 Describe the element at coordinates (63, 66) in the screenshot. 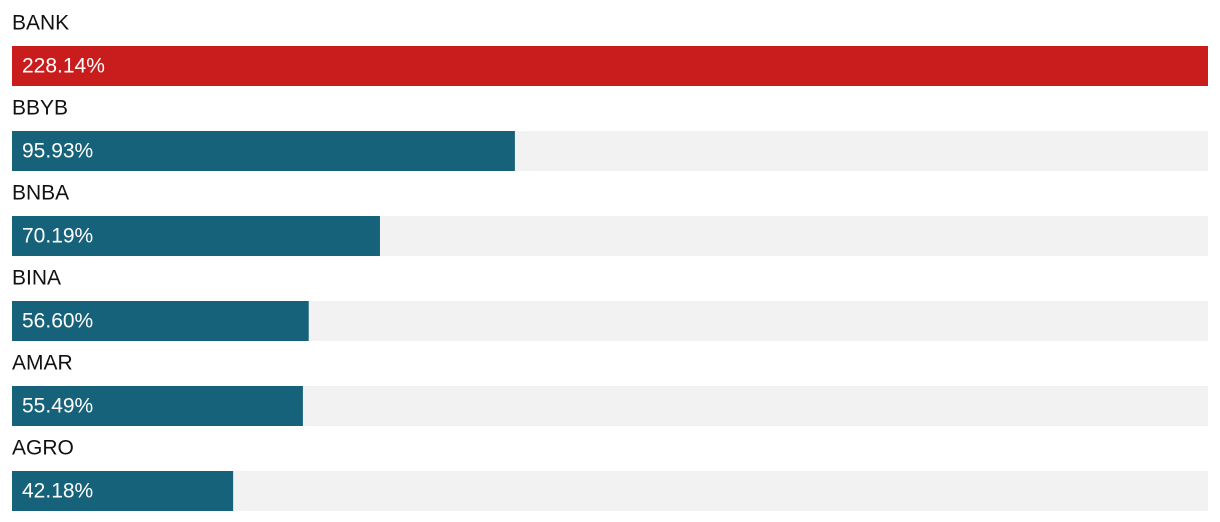

I see `value-label: 228.14%` at that location.